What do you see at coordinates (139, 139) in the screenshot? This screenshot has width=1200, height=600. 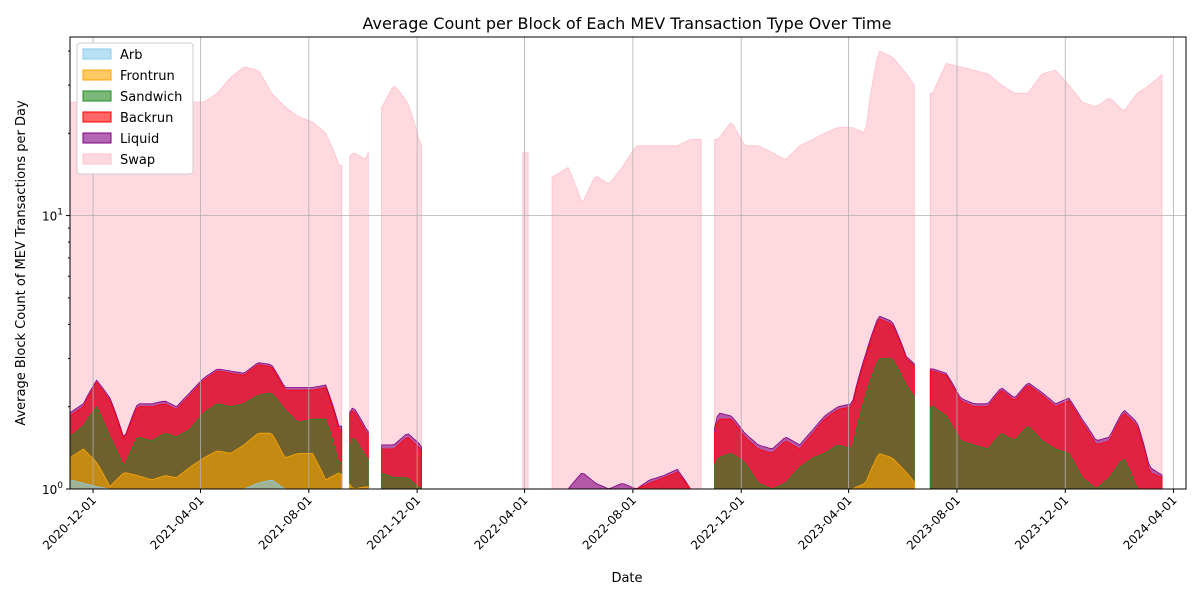 I see `legend-label-liquid: Liquid` at bounding box center [139, 139].